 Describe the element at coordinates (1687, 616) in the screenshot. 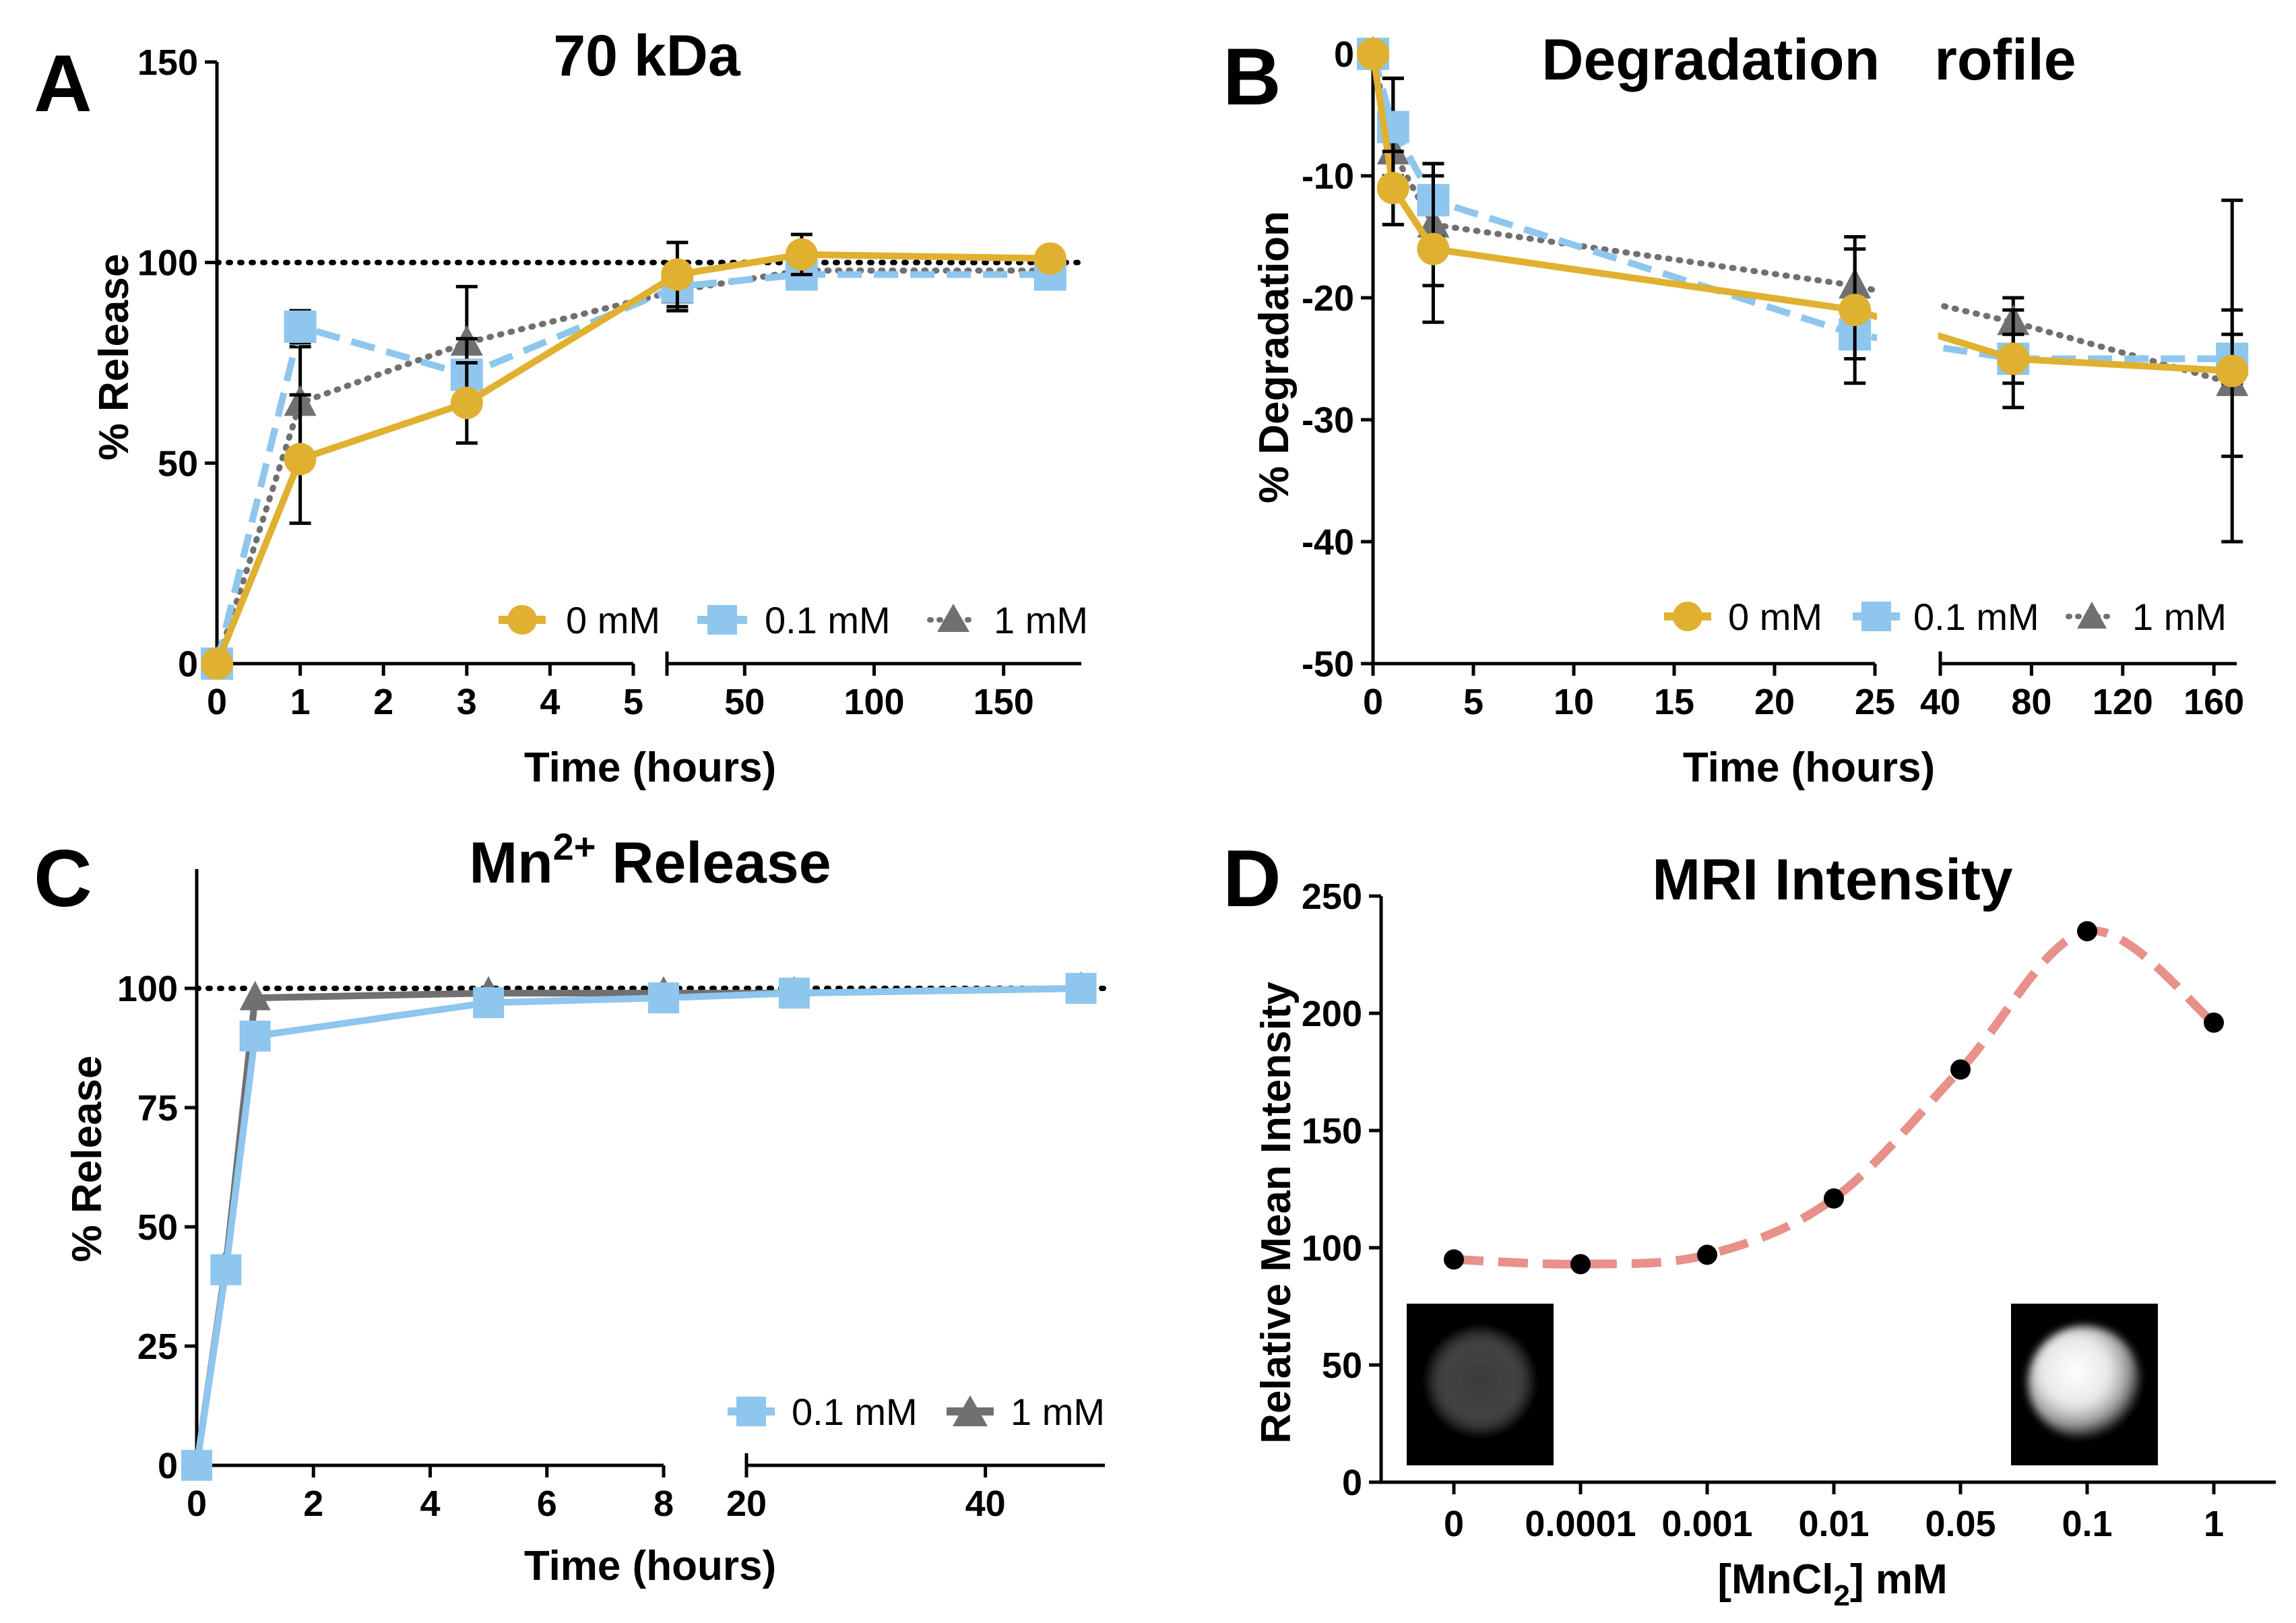

I see `legend-marker-circle` at that location.